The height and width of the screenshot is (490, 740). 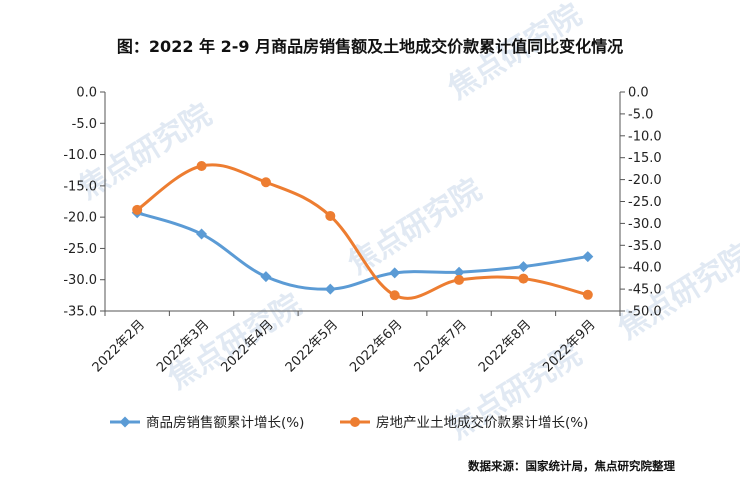 I want to click on y-right-tick-label: -10.0, so click(x=645, y=136).